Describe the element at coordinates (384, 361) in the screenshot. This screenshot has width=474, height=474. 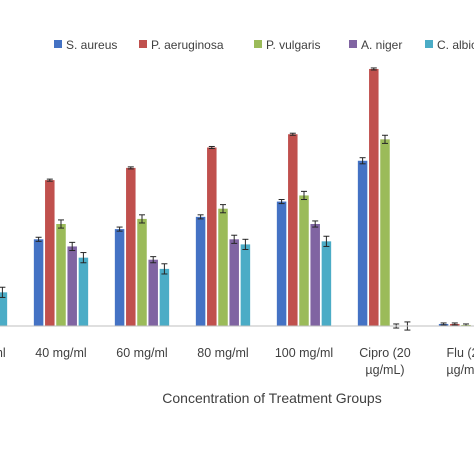
I see `x-tick-label: Cipro (20 µg/mL)` at that location.